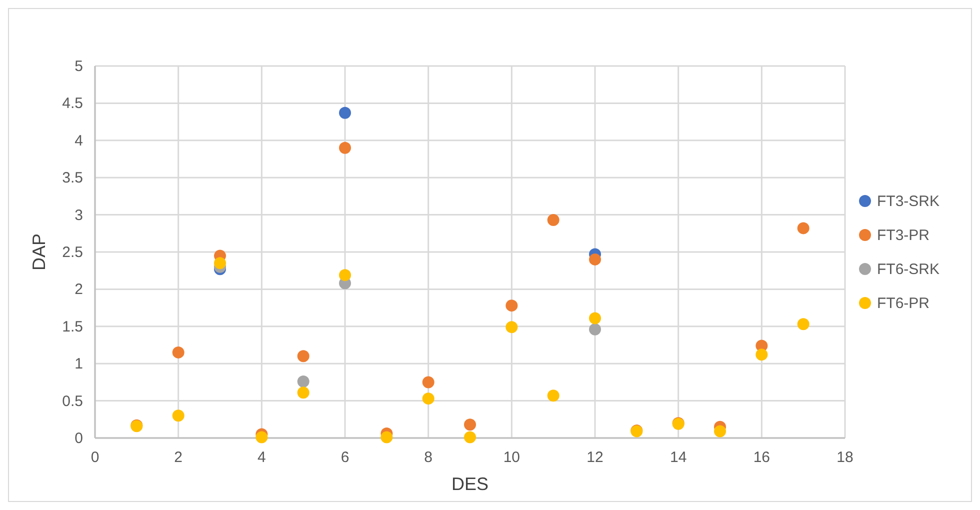  Describe the element at coordinates (511, 457) in the screenshot. I see `x-tick-label: 10` at that location.